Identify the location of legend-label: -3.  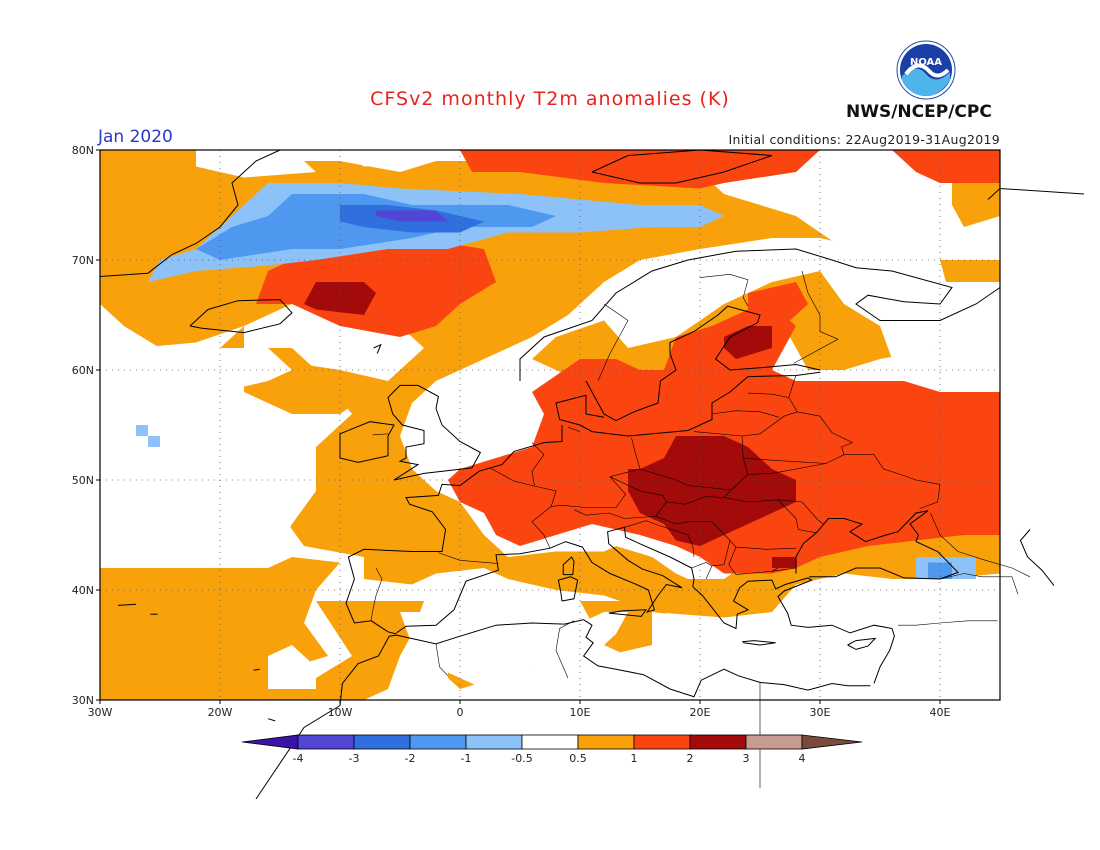
(354, 758).